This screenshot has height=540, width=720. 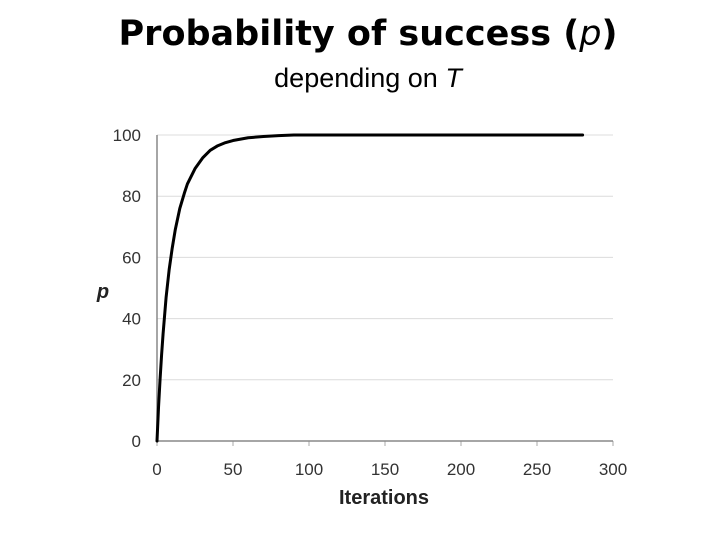 What do you see at coordinates (102, 292) in the screenshot?
I see `y-axis-label: p` at bounding box center [102, 292].